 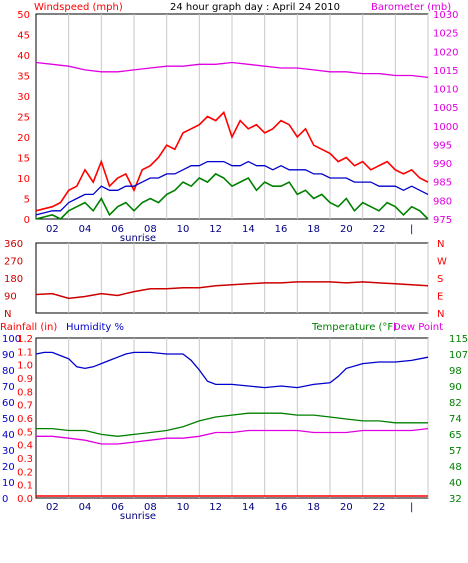 I want to click on rainfall-tick-label: 1.1, so click(x=25, y=352).